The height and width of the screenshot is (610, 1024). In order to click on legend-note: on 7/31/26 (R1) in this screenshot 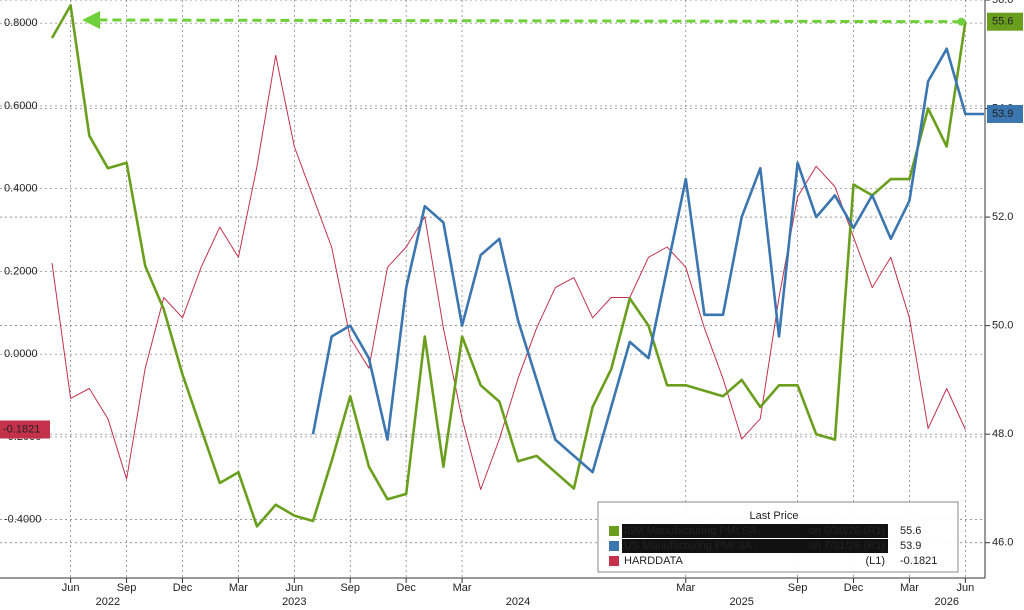, I will do `click(847, 546)`.